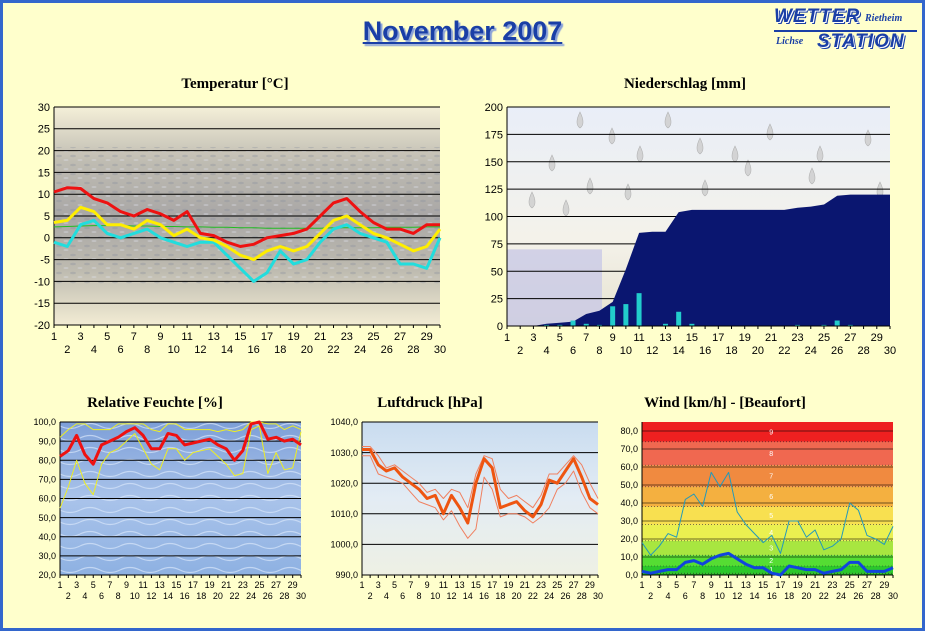 The height and width of the screenshot is (631, 925). I want to click on temperature-xtick-label: 25, so click(373, 337).